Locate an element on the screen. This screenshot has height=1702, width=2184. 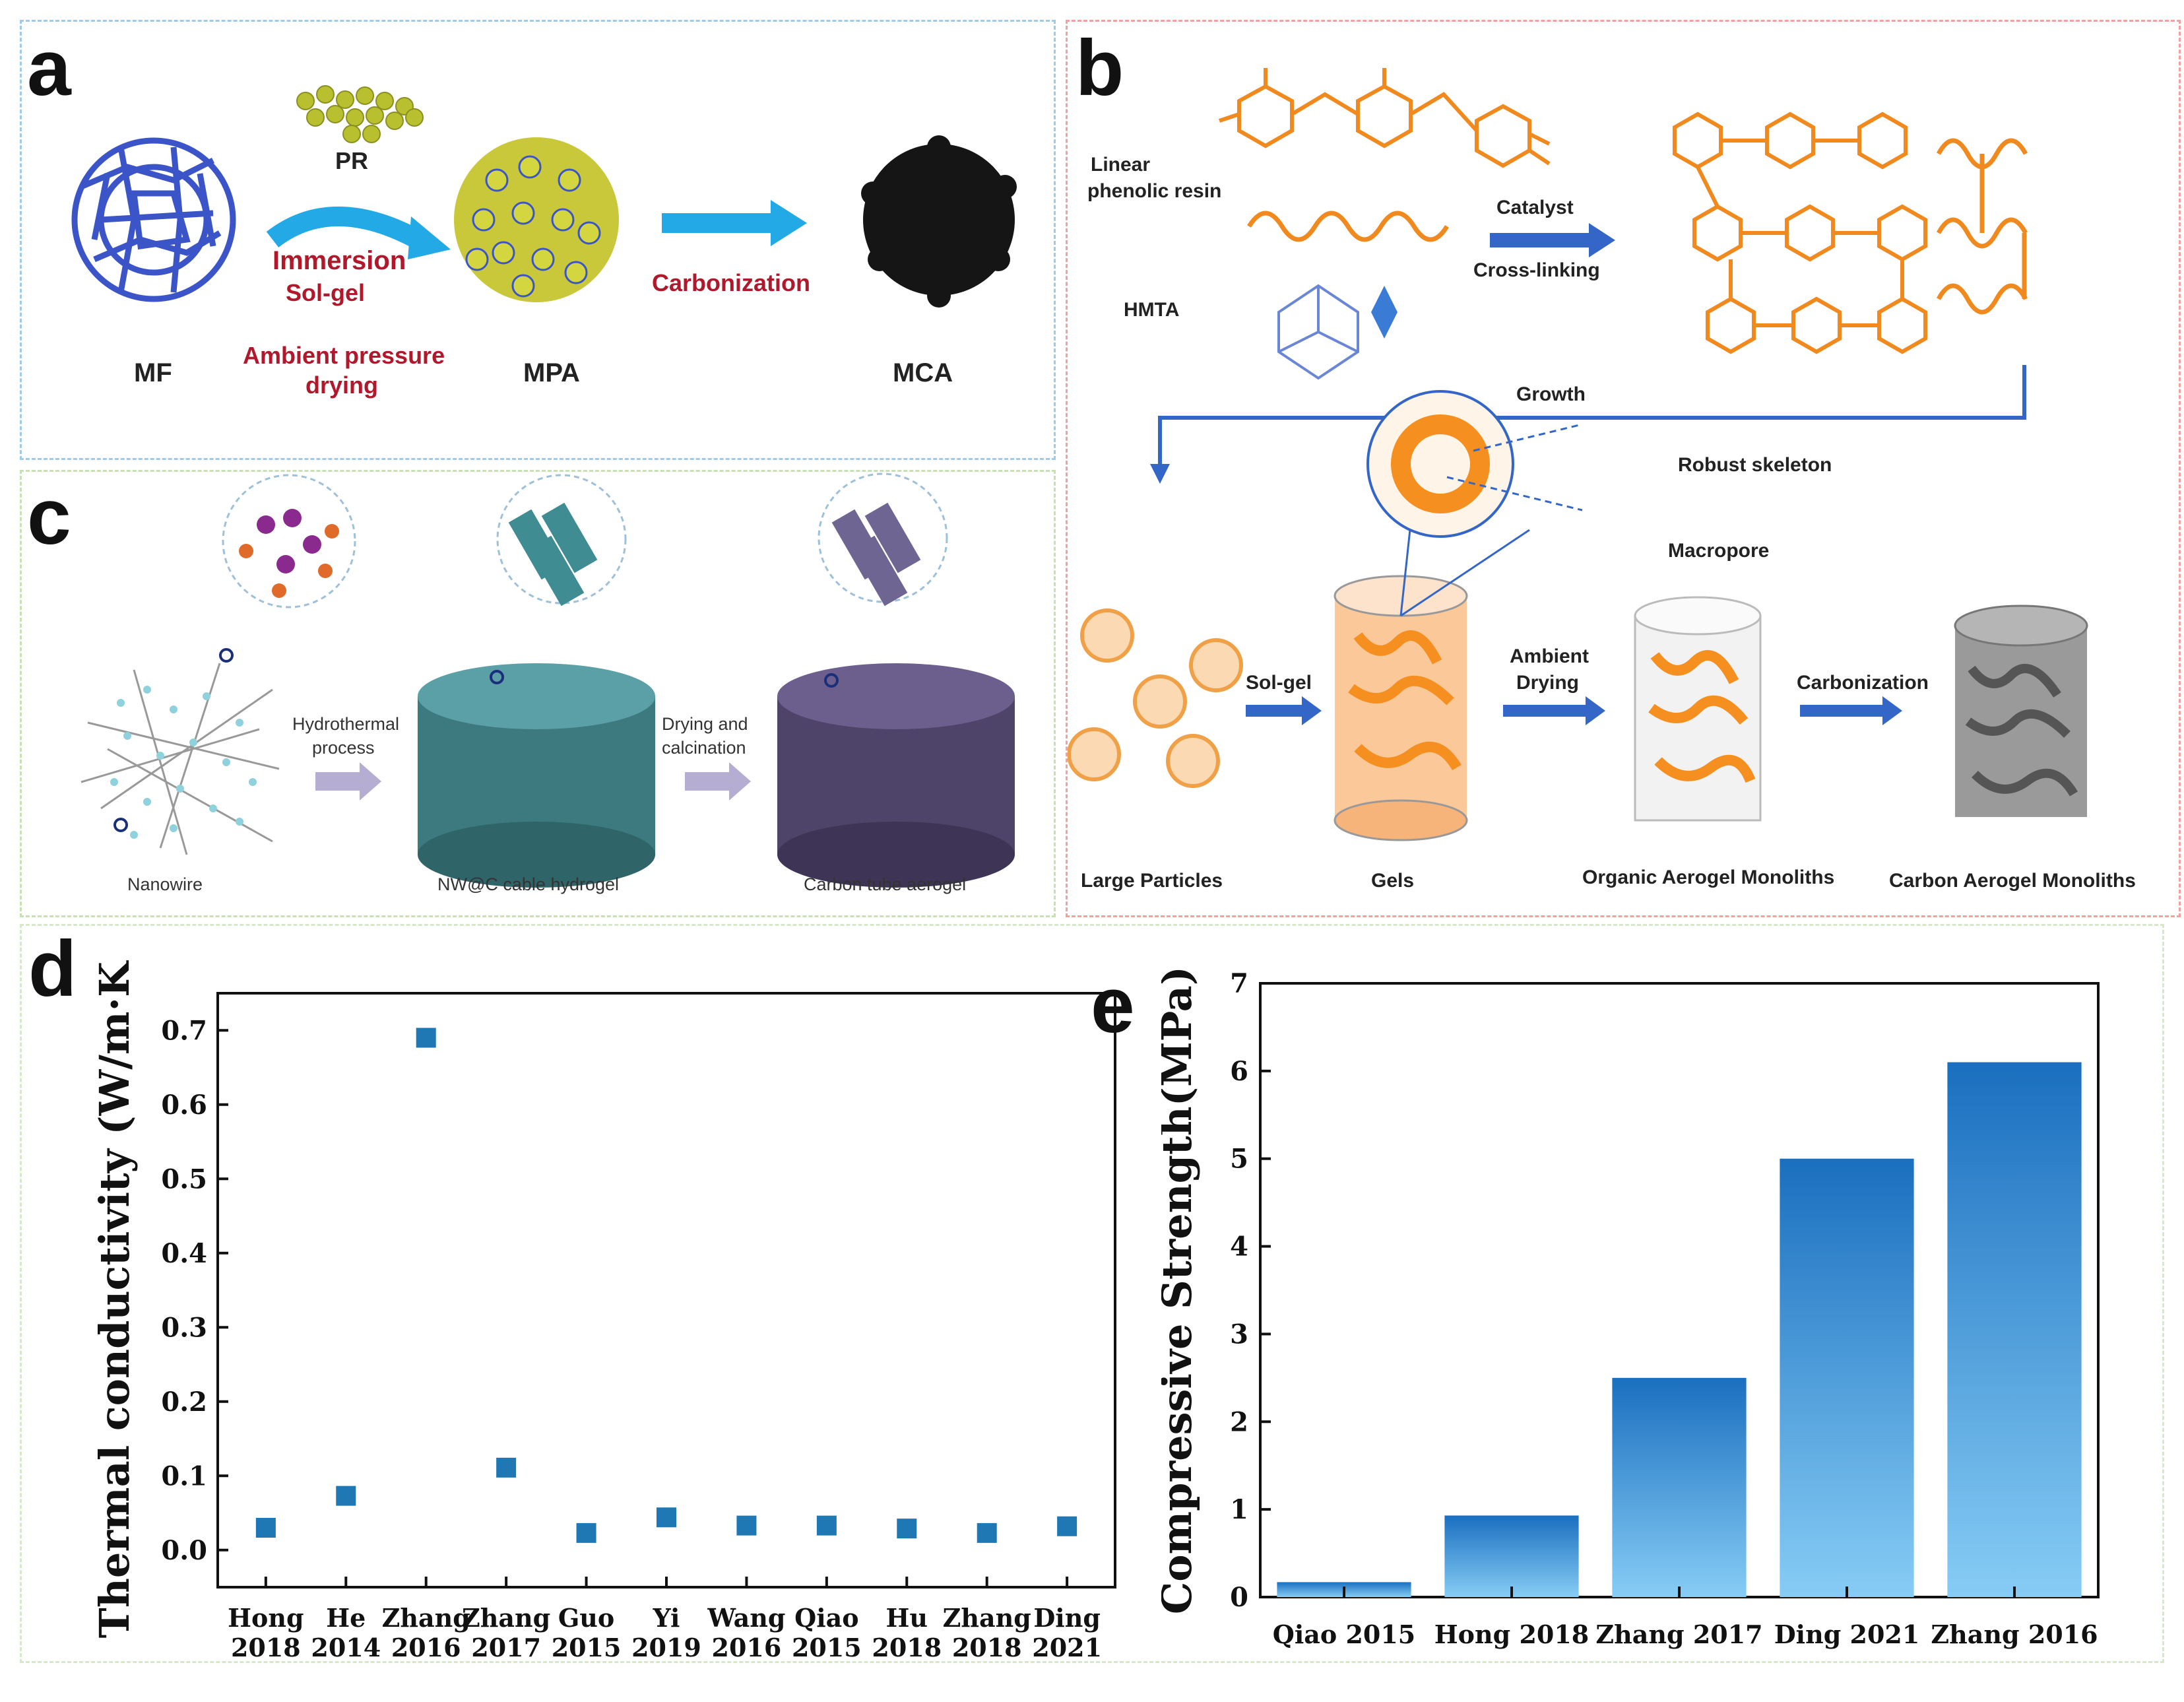
panel-e-letter: e is located at coordinates (1113, 1005).